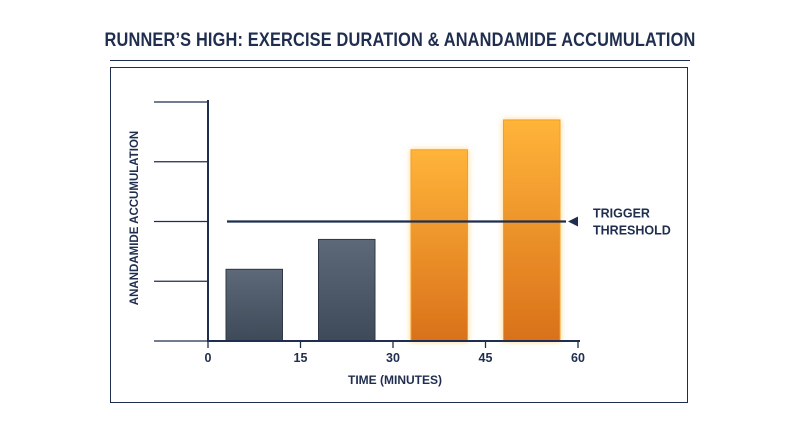 The width and height of the screenshot is (800, 447). Describe the element at coordinates (301, 358) in the screenshot. I see `x-tick-label-15: 15` at that location.